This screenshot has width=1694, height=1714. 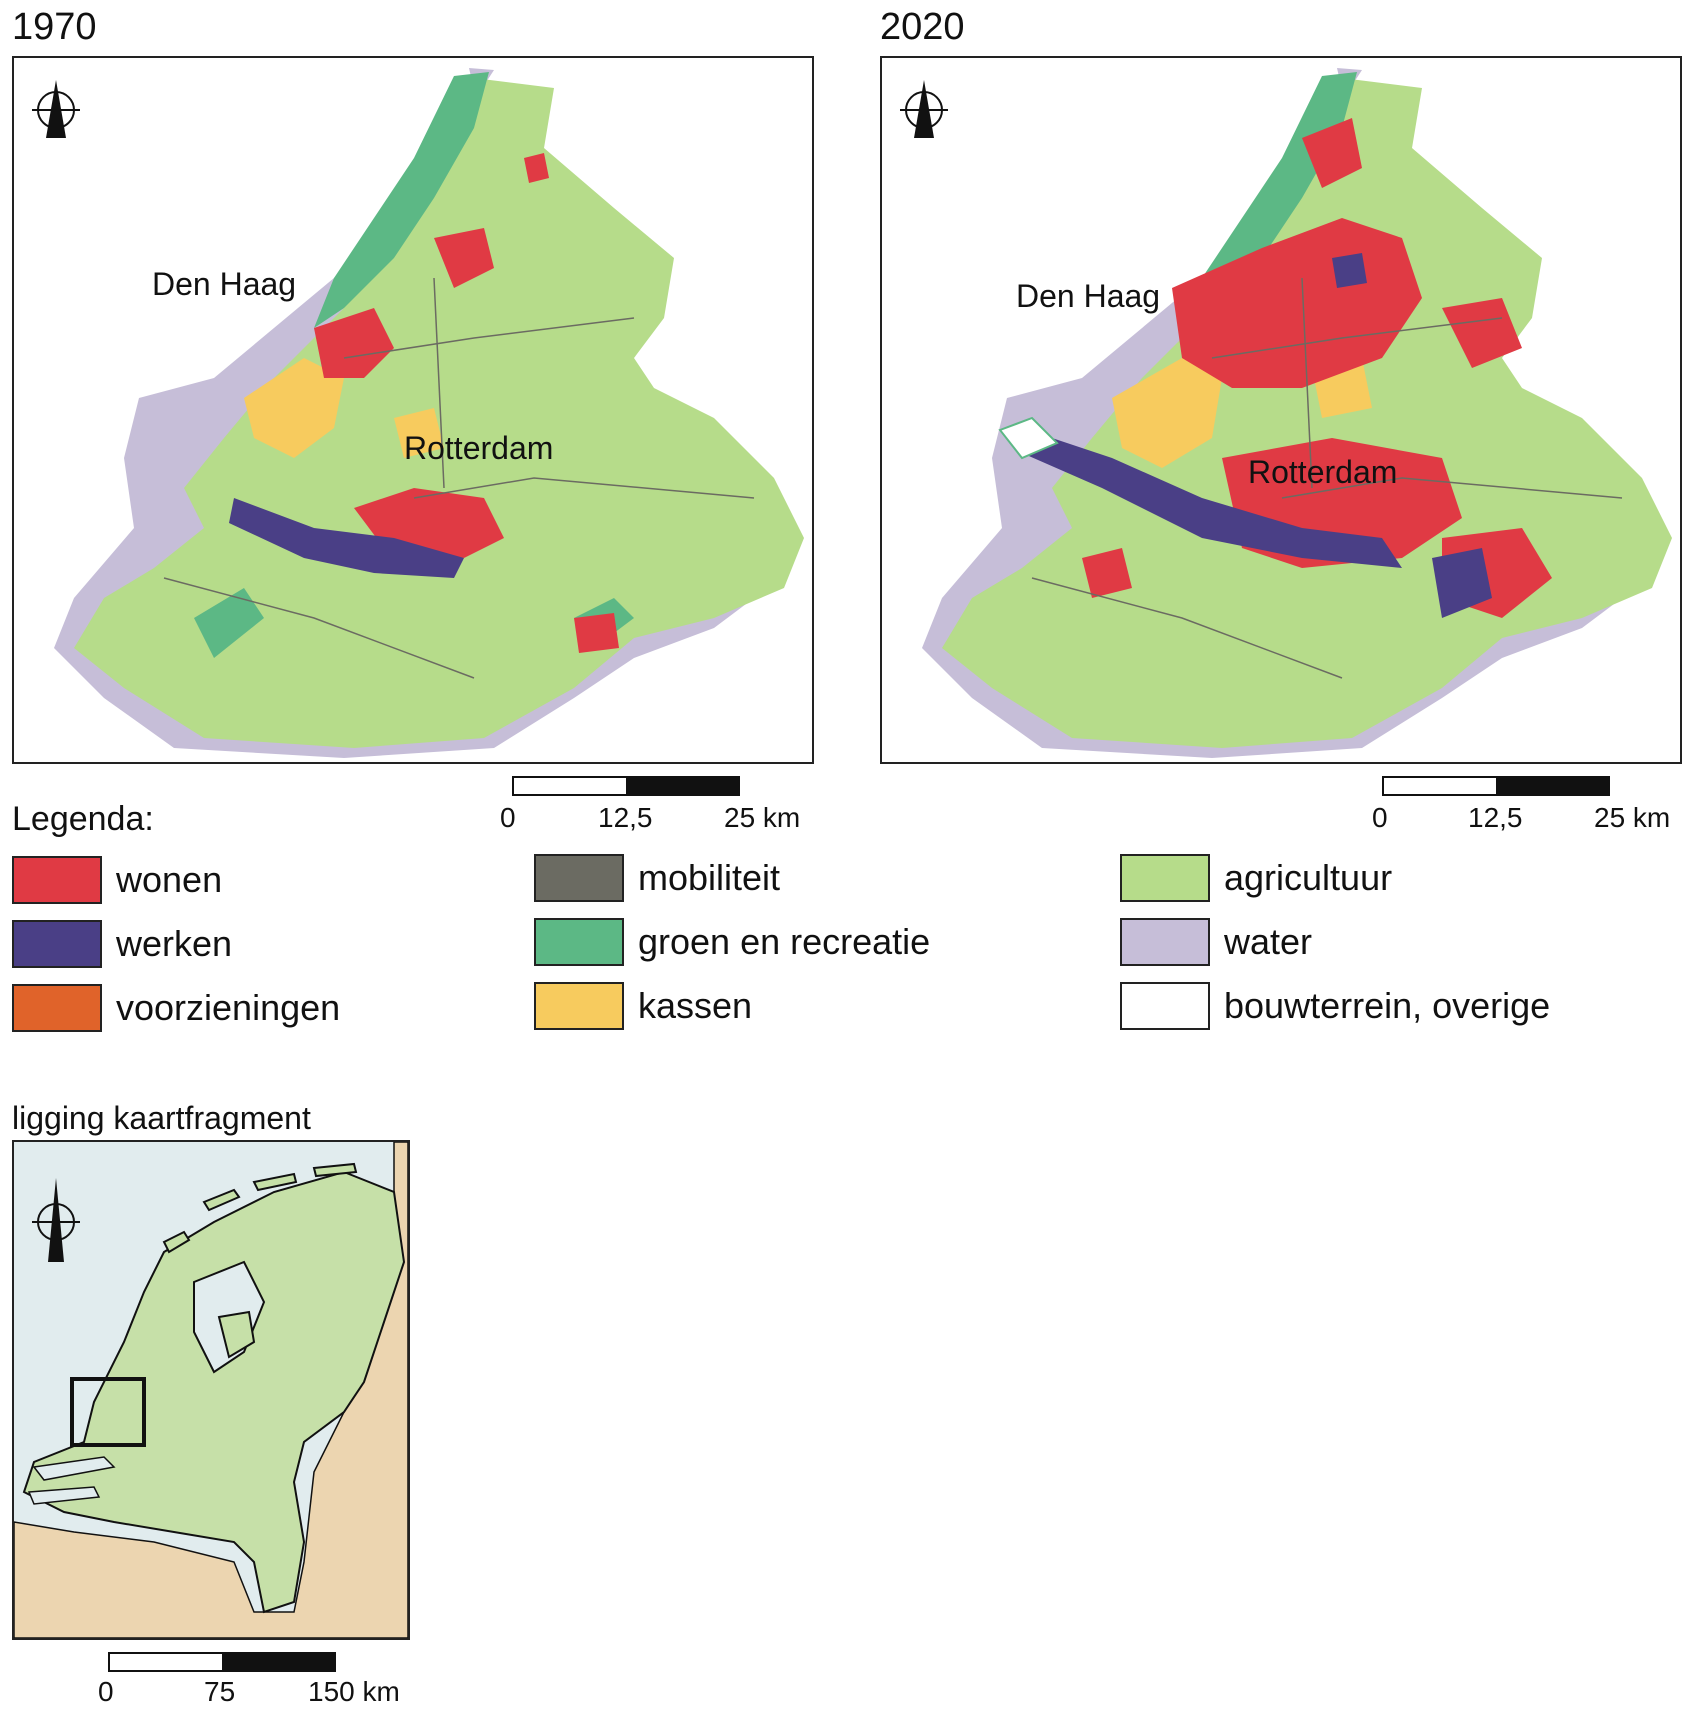 I want to click on legend-label: agricultuur, so click(x=1308, y=877).